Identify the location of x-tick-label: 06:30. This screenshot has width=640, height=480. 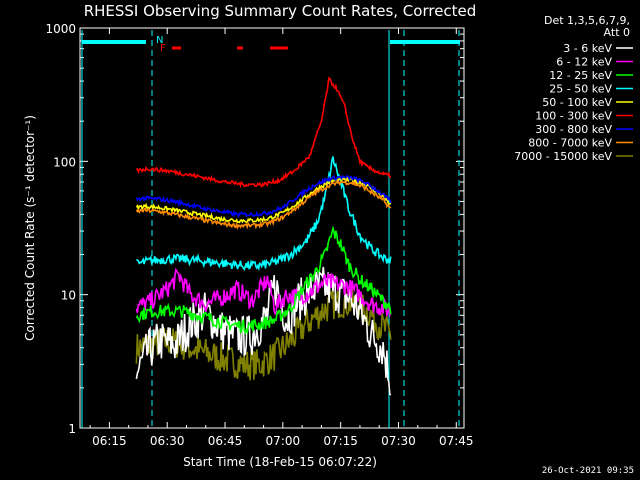
(167, 441).